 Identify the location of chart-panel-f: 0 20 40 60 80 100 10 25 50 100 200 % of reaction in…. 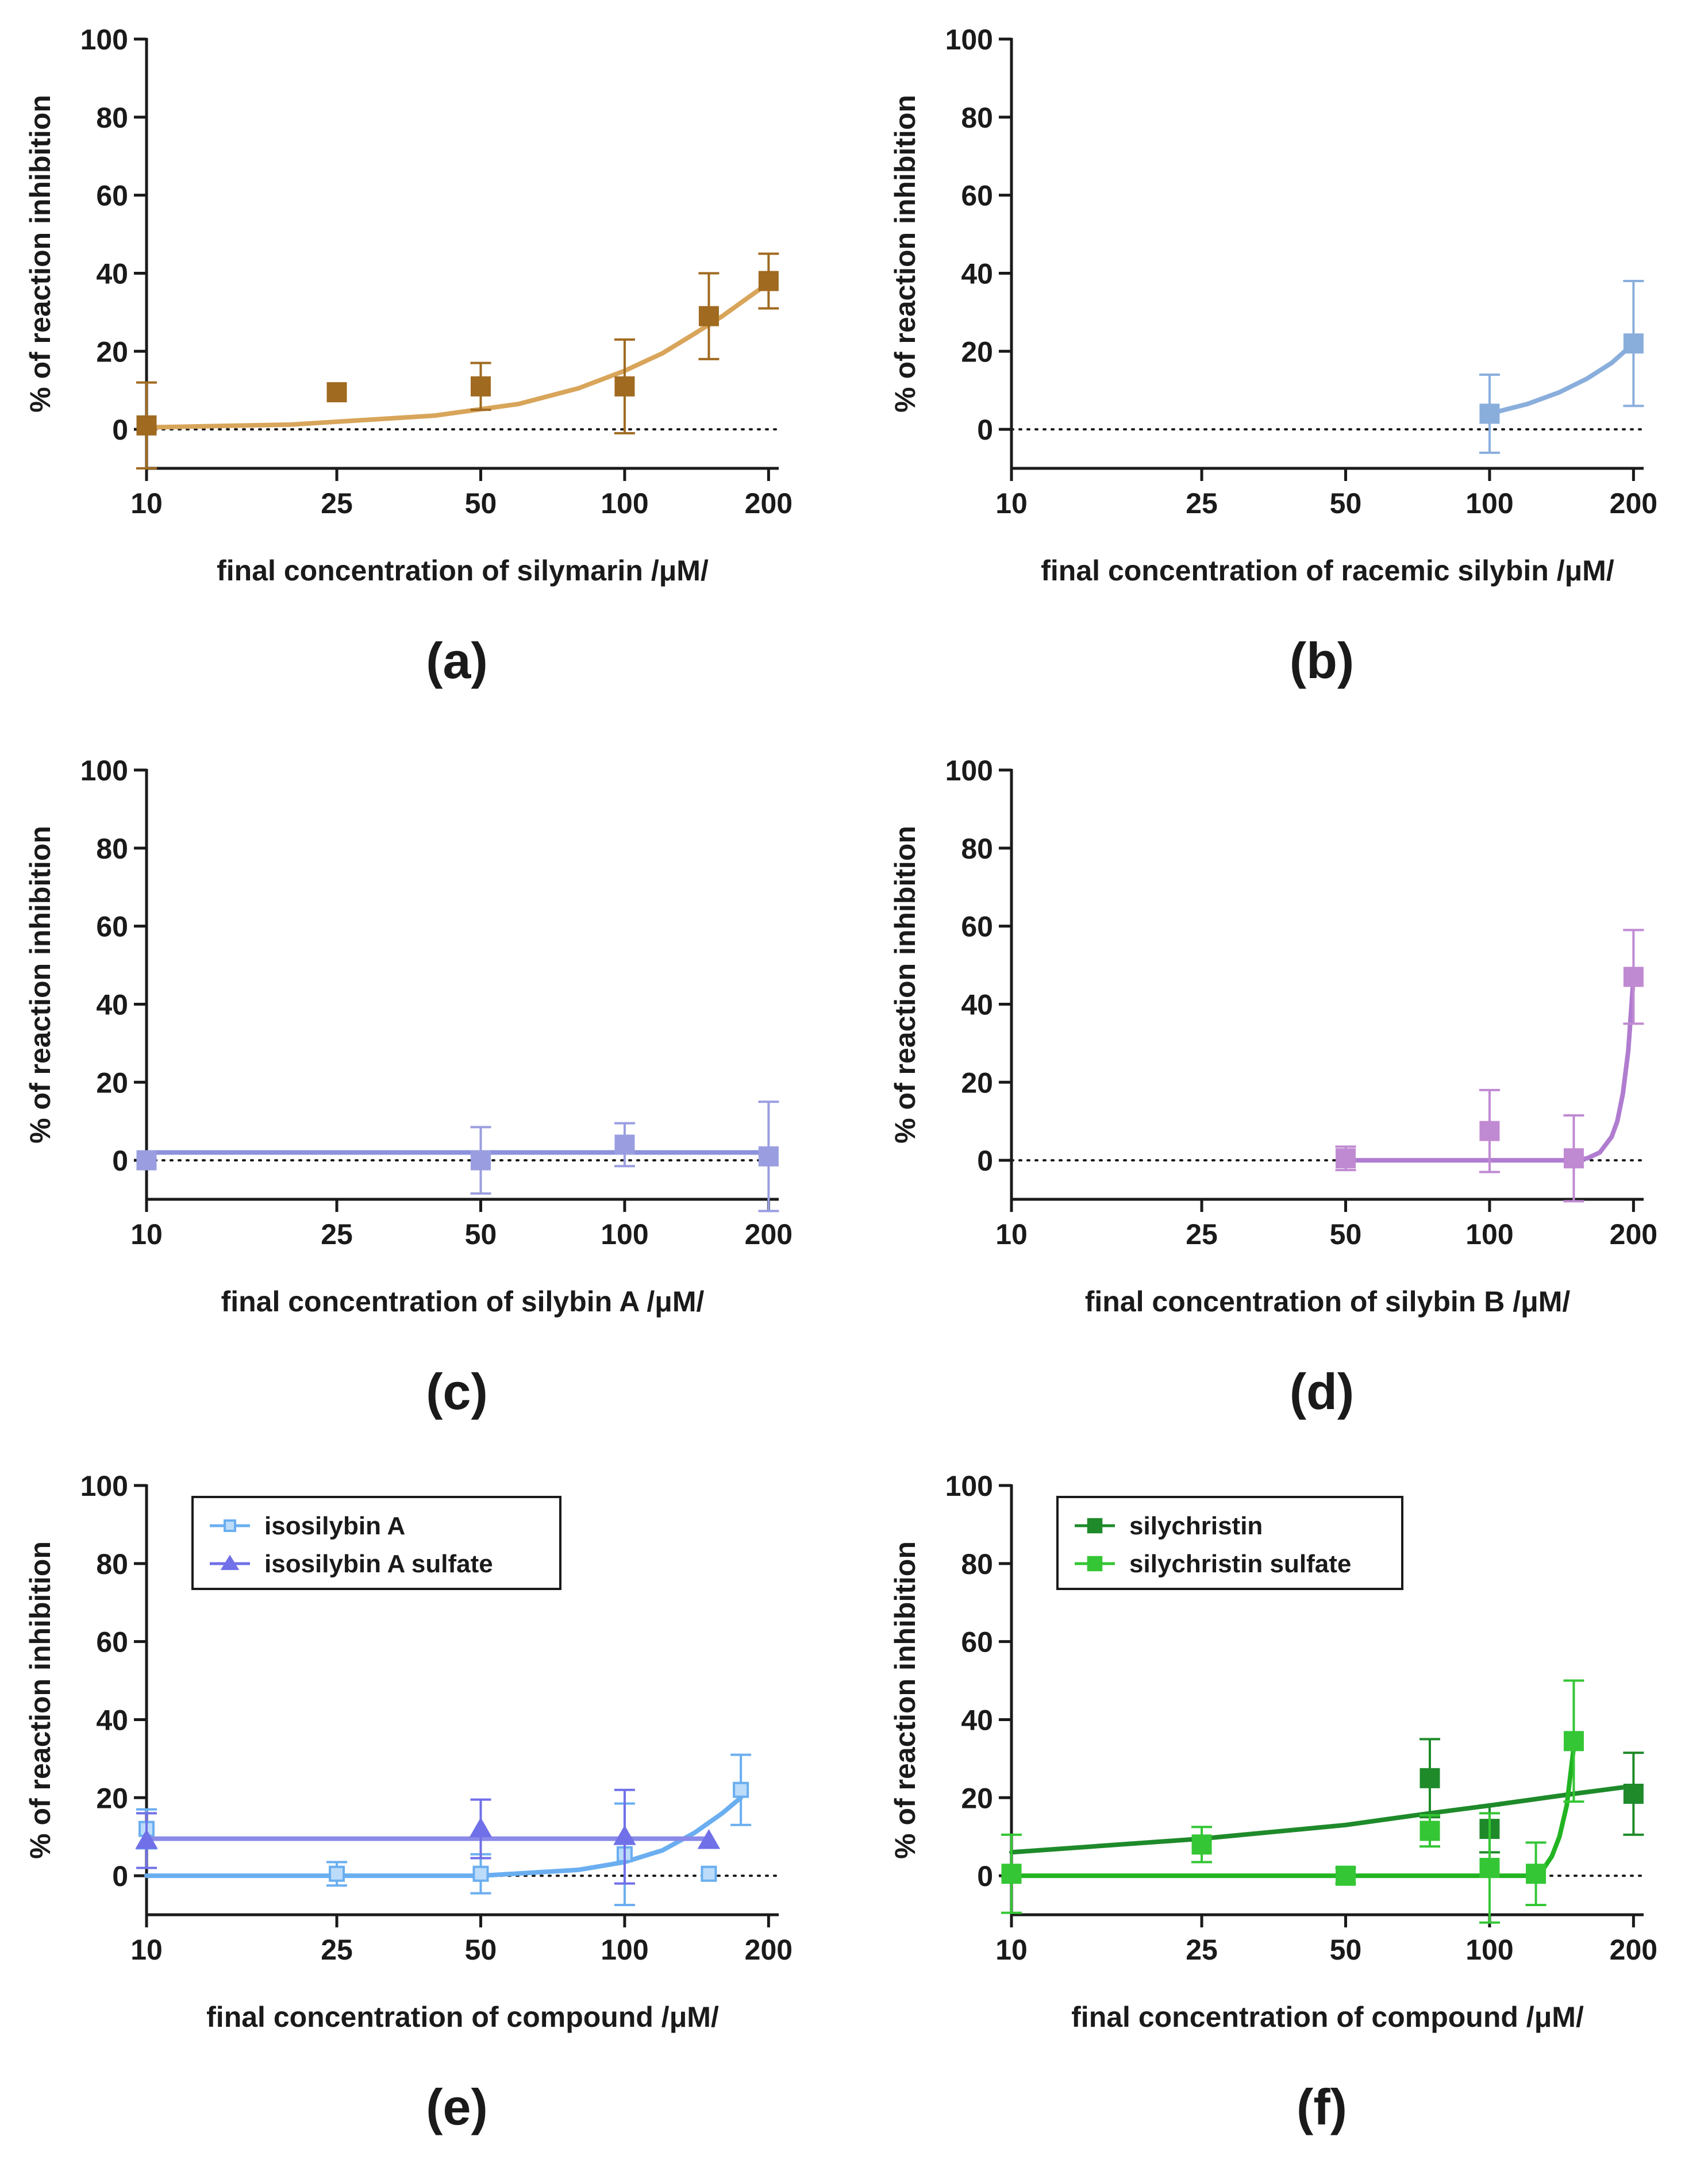
(1273, 1802).